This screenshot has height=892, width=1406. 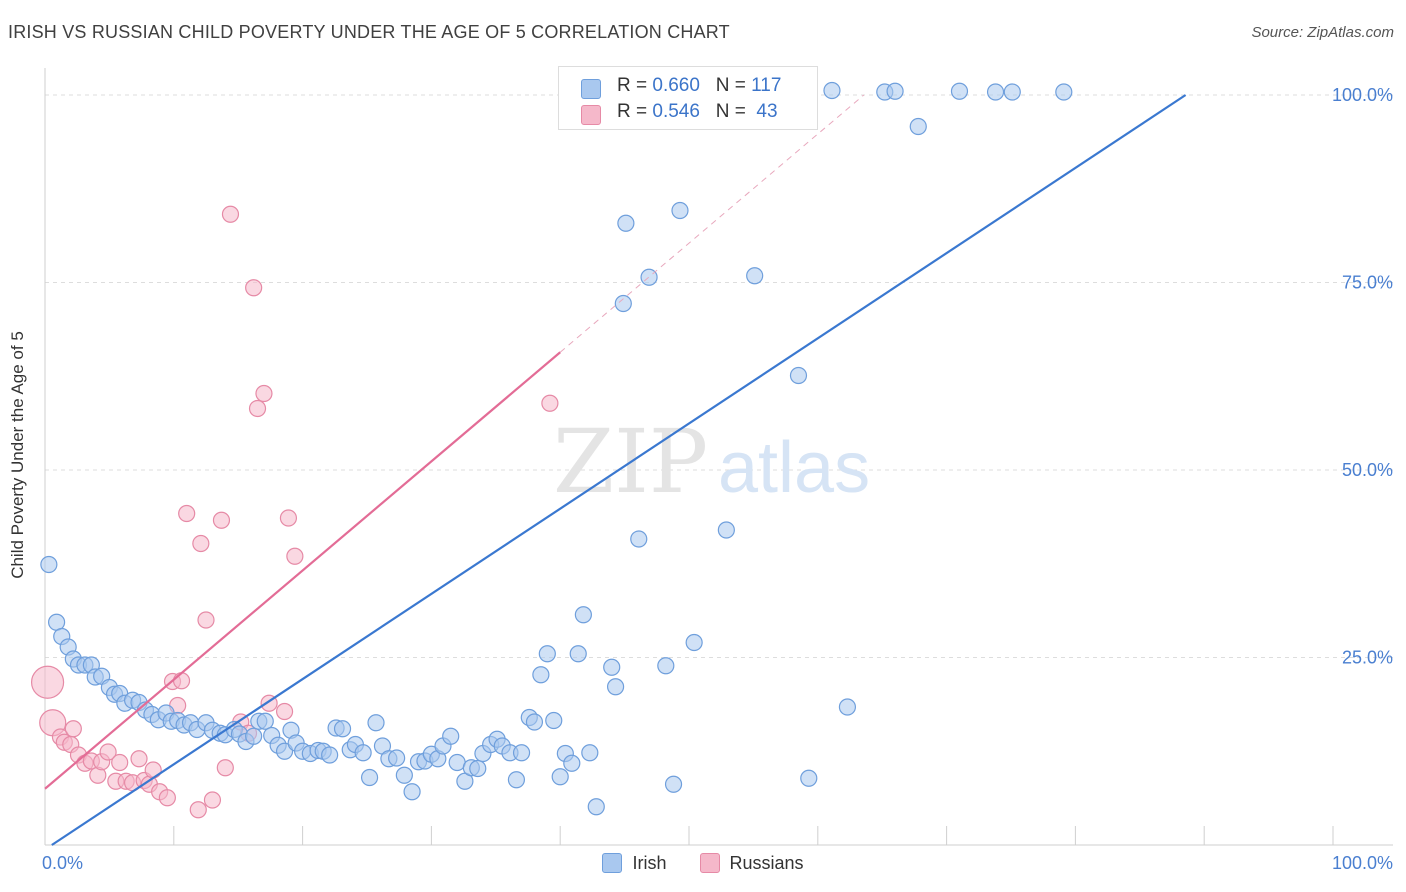 I want to click on y-tick-label-2: 75.0%, so click(x=1367, y=283).